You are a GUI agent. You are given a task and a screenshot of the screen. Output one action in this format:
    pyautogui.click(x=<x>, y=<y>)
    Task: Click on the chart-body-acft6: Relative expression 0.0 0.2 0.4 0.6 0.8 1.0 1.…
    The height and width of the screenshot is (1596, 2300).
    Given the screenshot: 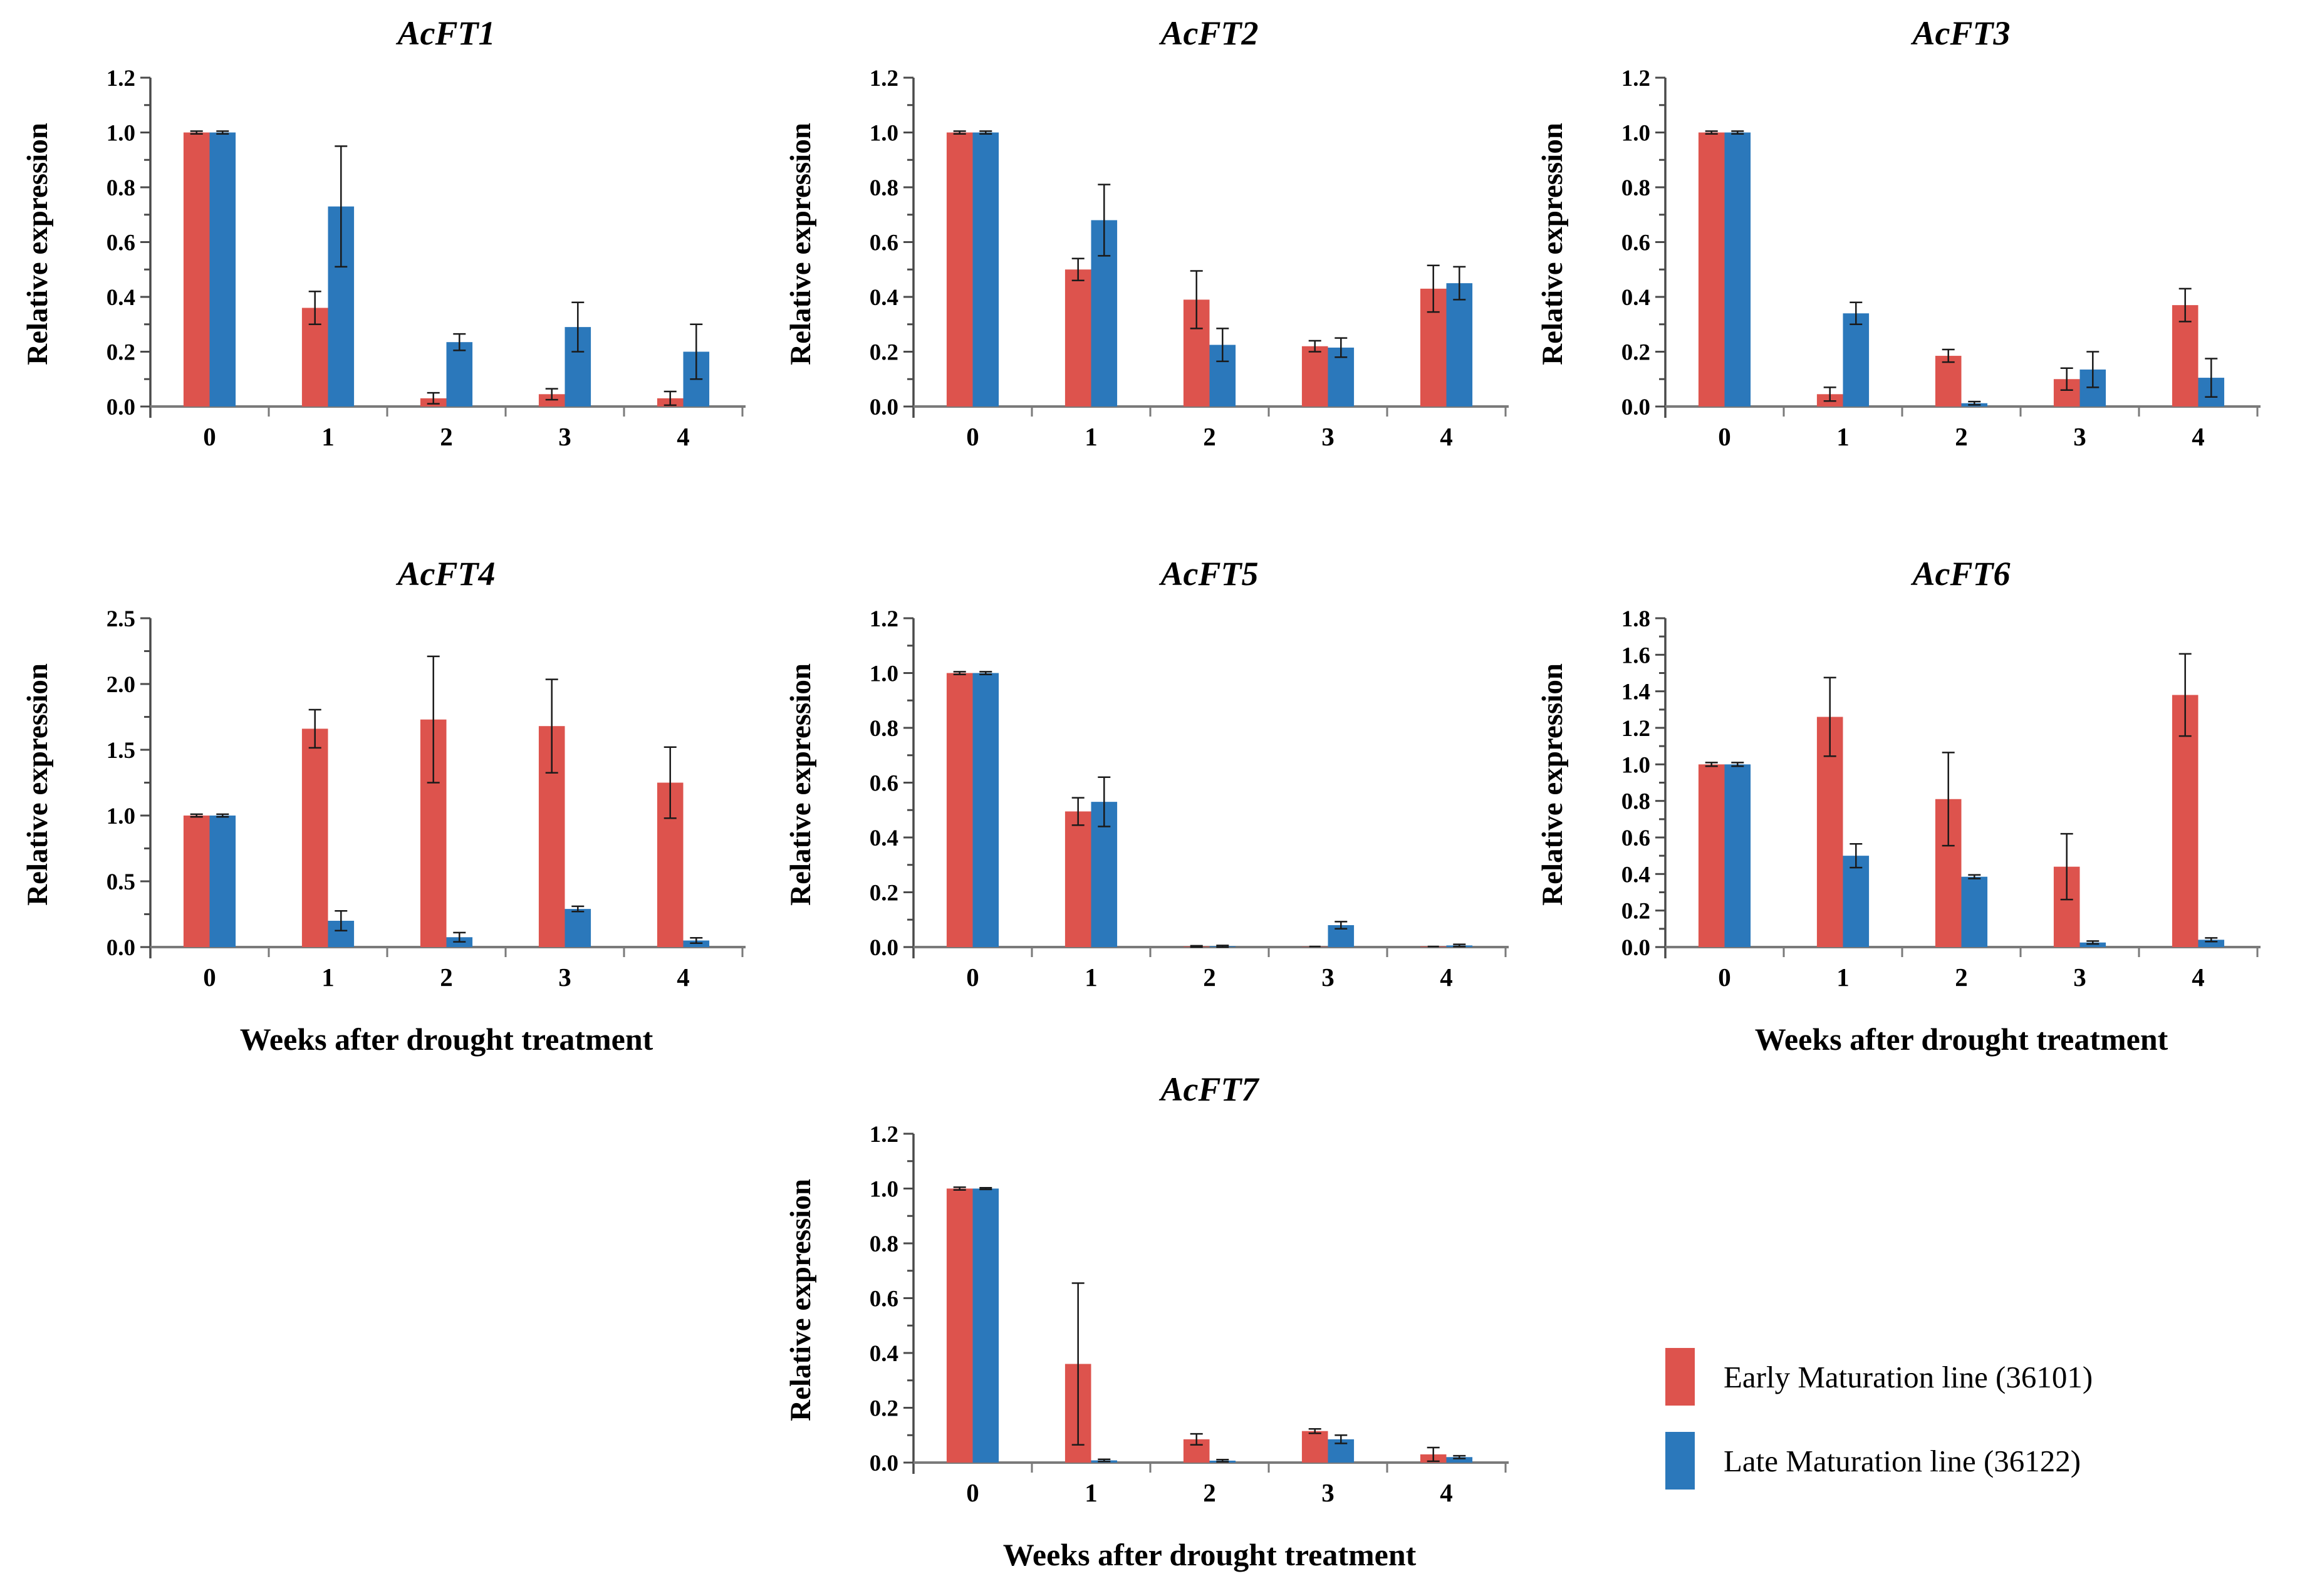 What is the action you would take?
    pyautogui.click(x=1903, y=806)
    